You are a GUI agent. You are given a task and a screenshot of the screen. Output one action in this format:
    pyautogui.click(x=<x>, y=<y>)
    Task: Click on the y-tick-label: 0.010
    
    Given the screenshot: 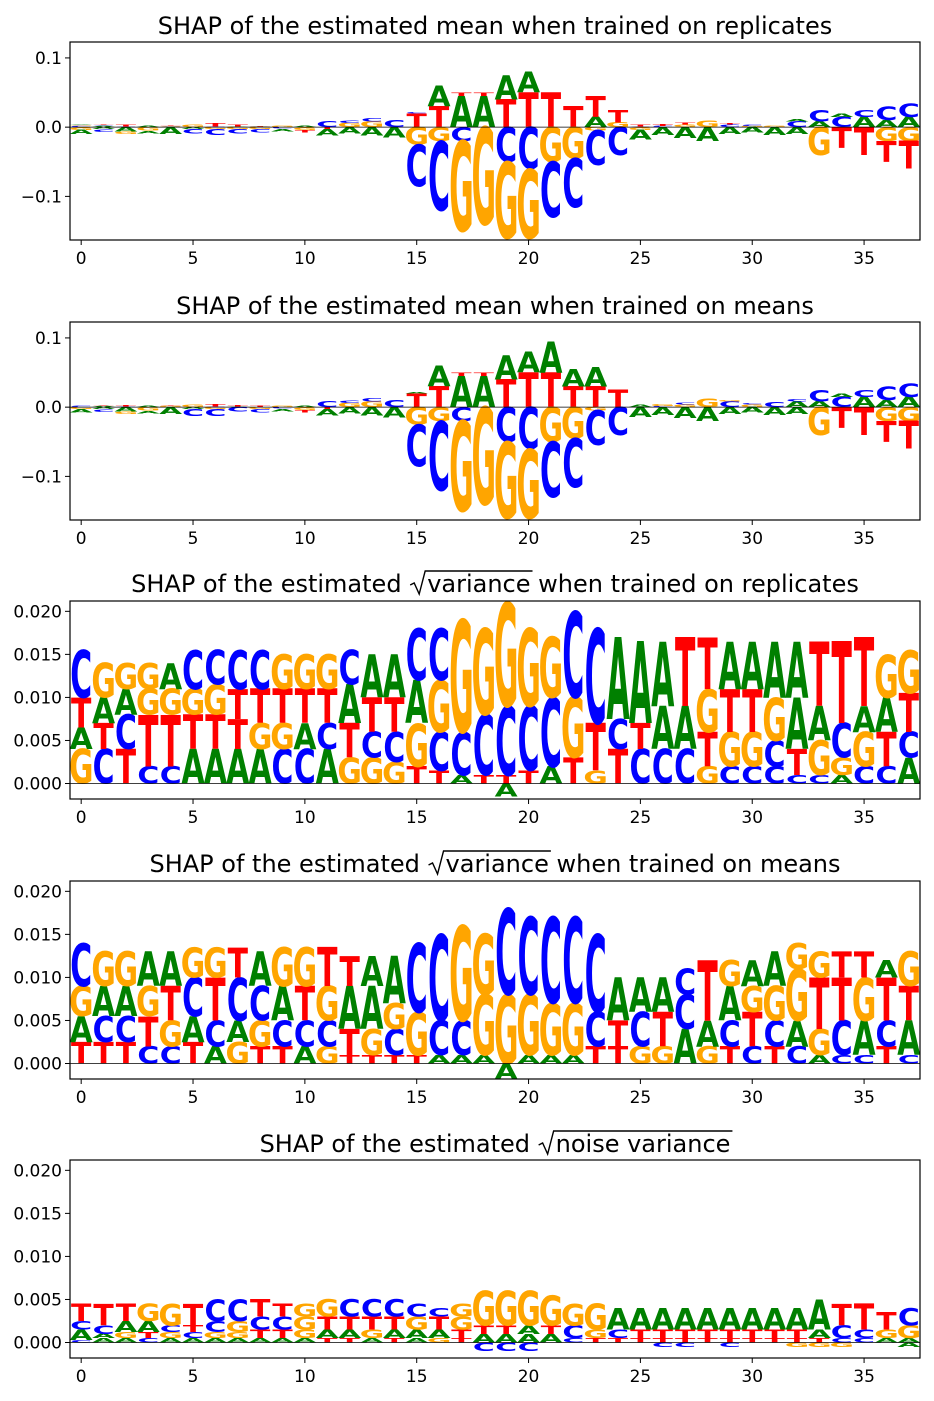 What is the action you would take?
    pyautogui.click(x=37, y=978)
    